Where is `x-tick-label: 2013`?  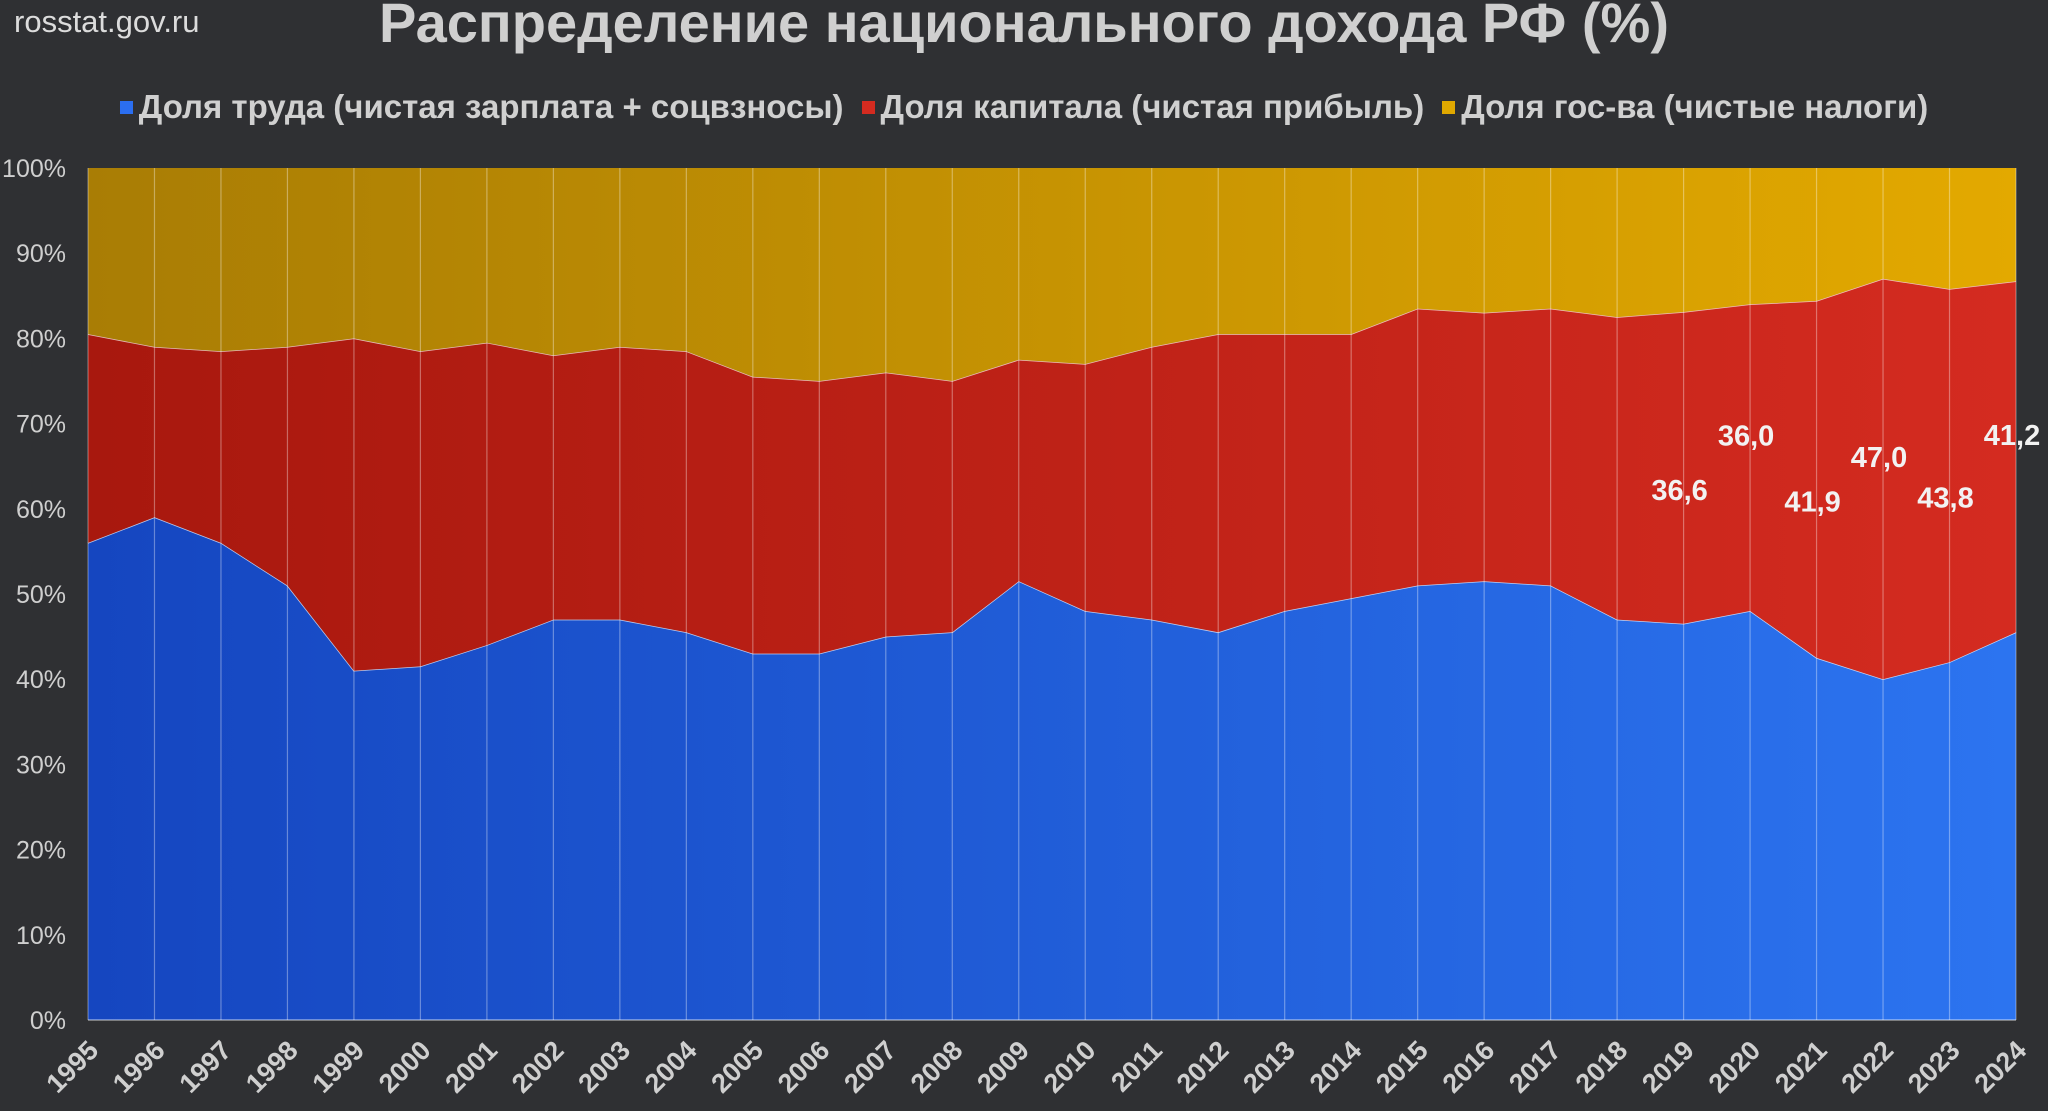
x-tick-label: 2013 is located at coordinates (1269, 1067).